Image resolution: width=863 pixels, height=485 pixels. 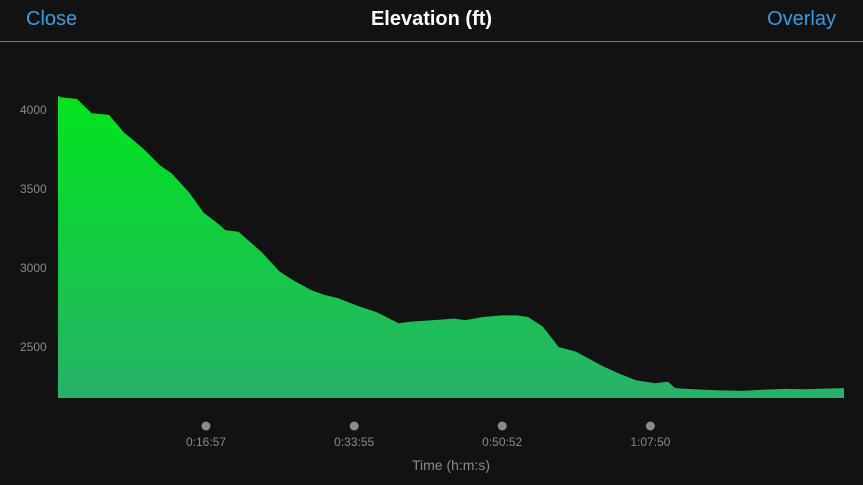 I want to click on y-axis-ticks: 2500 3000 3500 4000, so click(x=33, y=228).